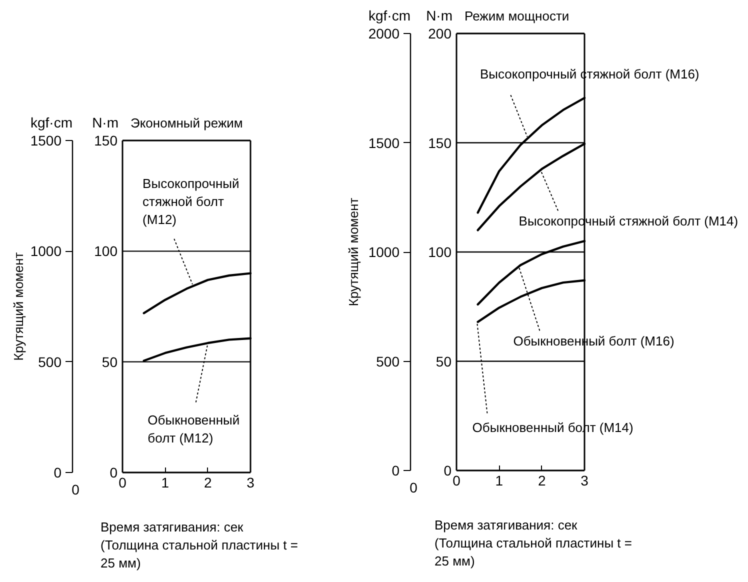 The image size is (748, 582). Describe the element at coordinates (448, 470) in the screenshot. I see `y-tick-label: 0` at that location.